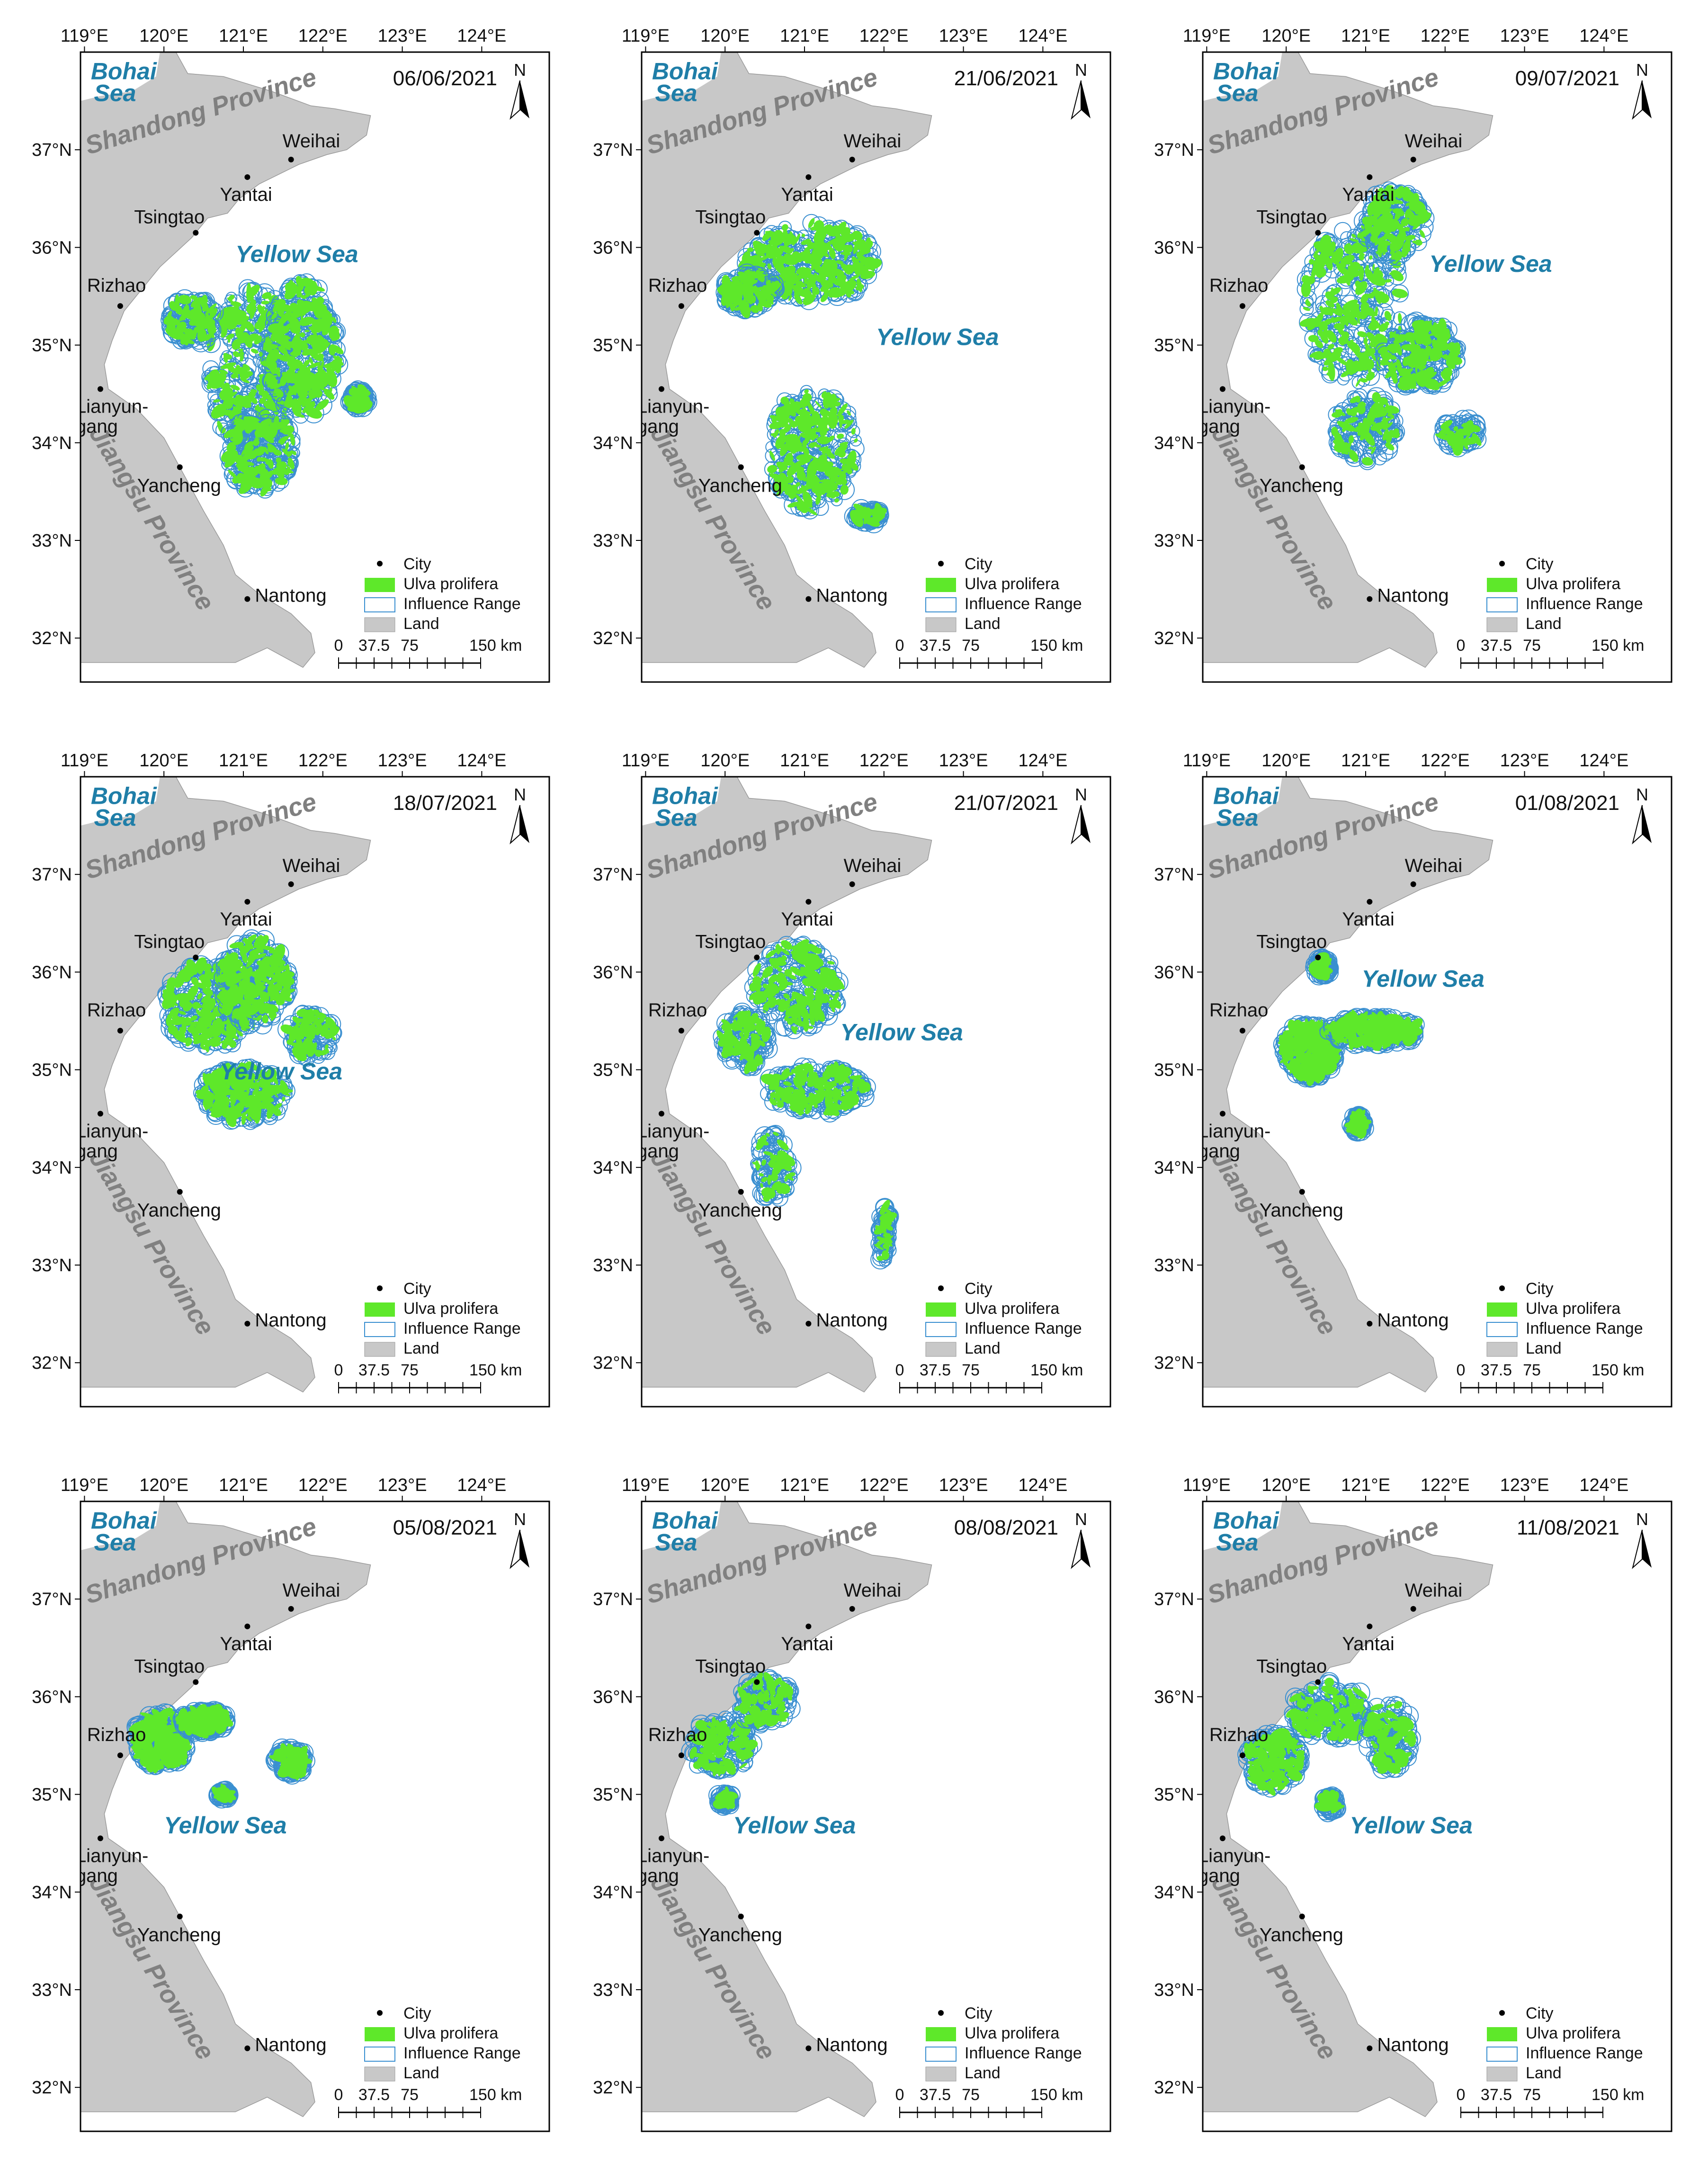 This screenshot has width=1708, height=2173. What do you see at coordinates (1301, 485) in the screenshot?
I see `city-label: Yancheng` at bounding box center [1301, 485].